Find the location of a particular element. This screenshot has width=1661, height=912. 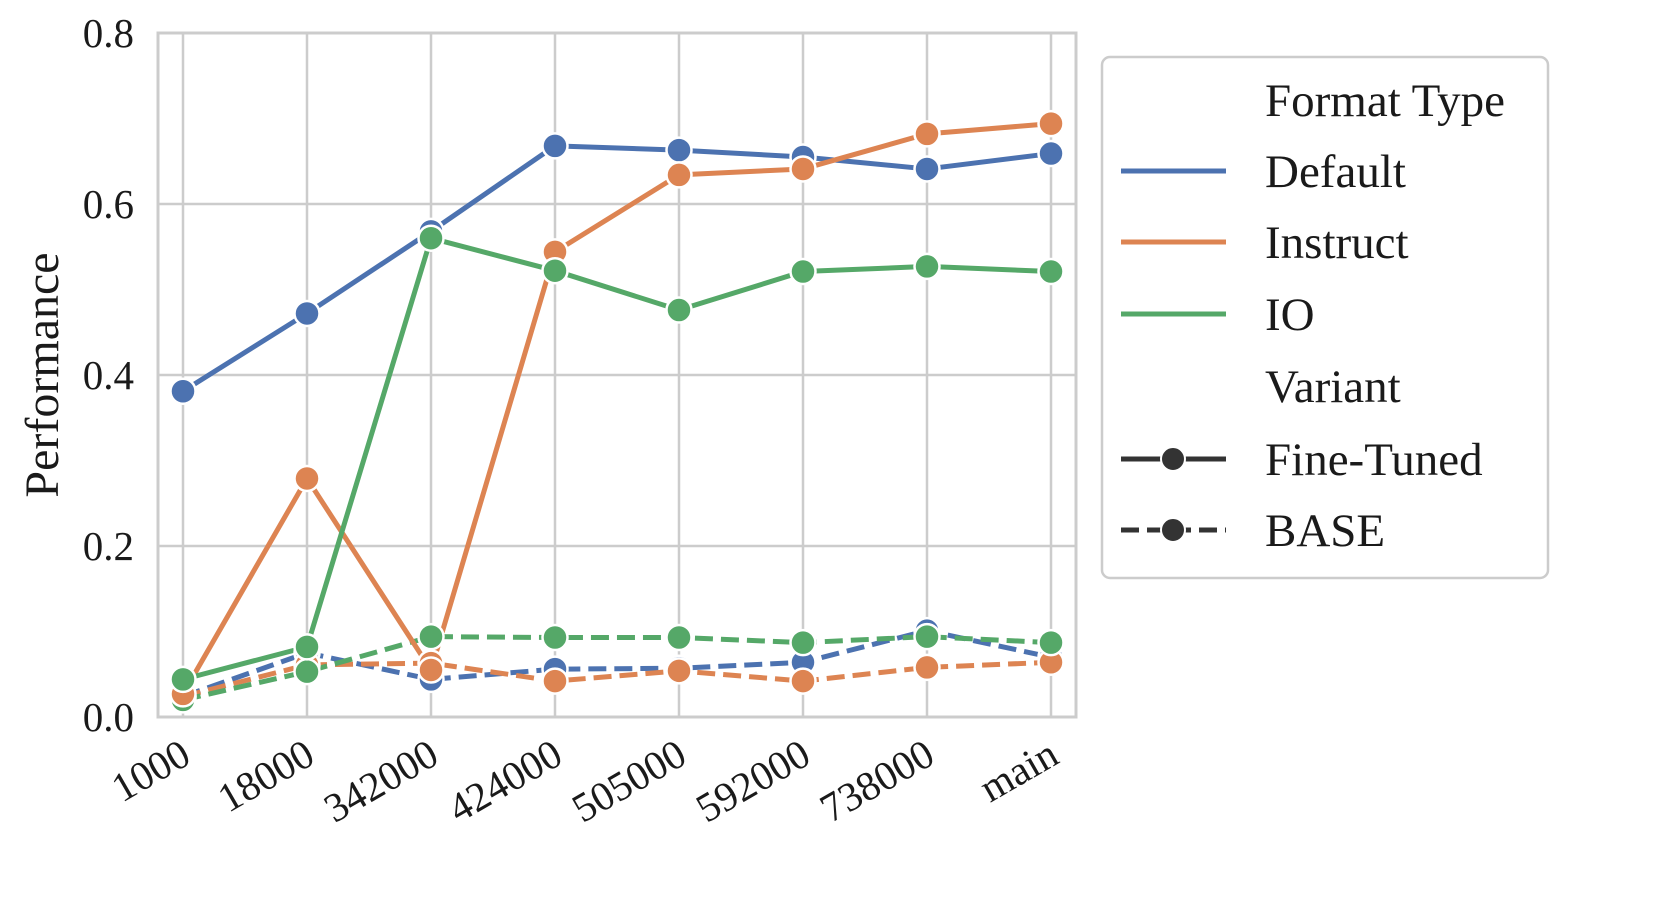

legend-title-format-type: Format Type is located at coordinates (1385, 101).